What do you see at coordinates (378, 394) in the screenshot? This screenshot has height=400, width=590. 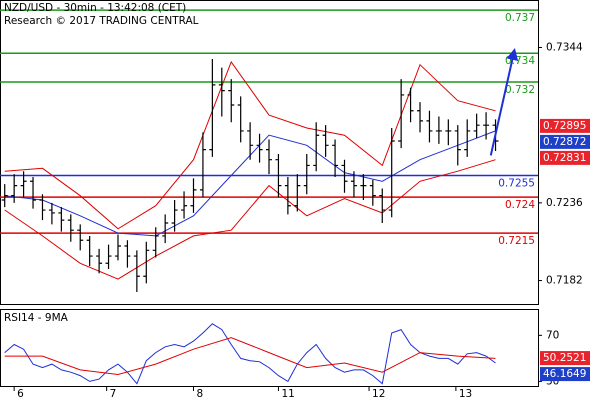 I see `x-tick-label: 12` at bounding box center [378, 394].